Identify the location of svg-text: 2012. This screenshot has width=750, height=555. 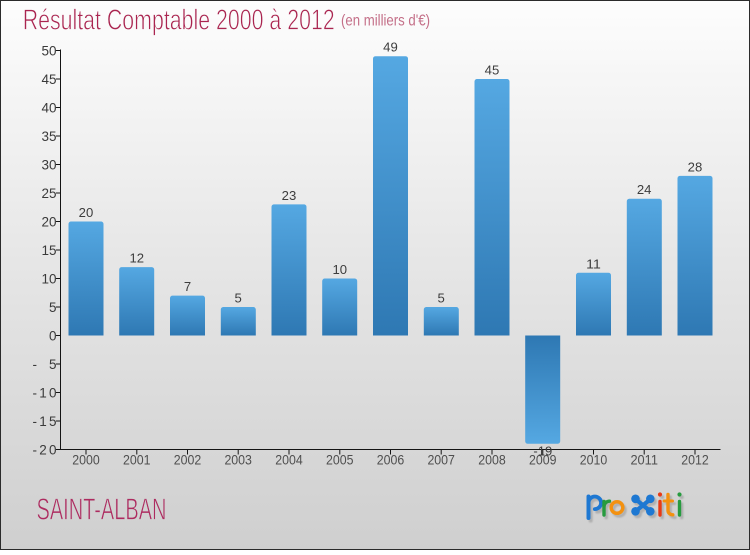
(695, 460).